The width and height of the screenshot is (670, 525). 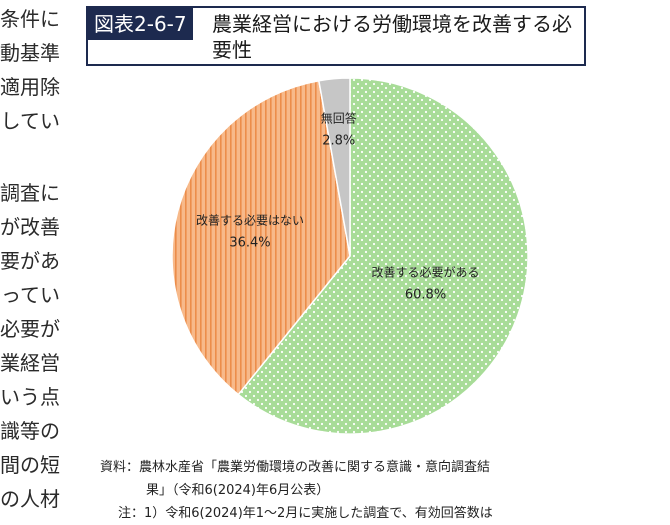 What do you see at coordinates (120, 467) in the screenshot?
I see `source-prefix: 資料：` at bounding box center [120, 467].